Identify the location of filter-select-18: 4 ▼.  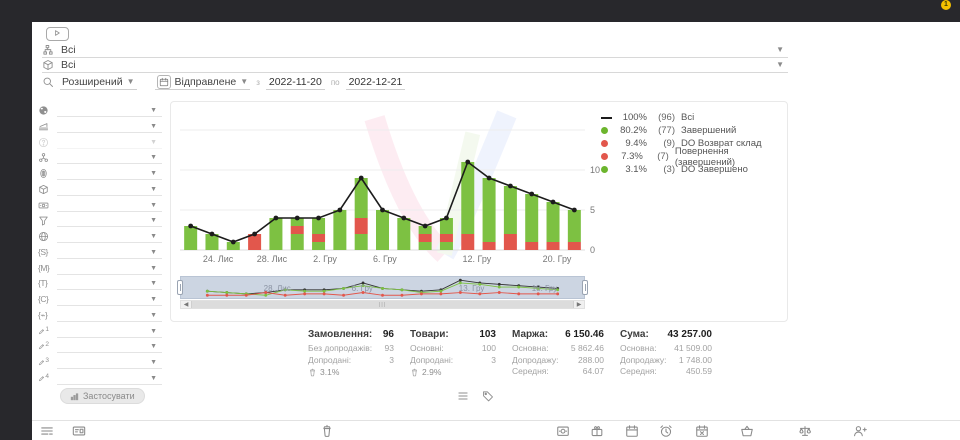
(100, 379).